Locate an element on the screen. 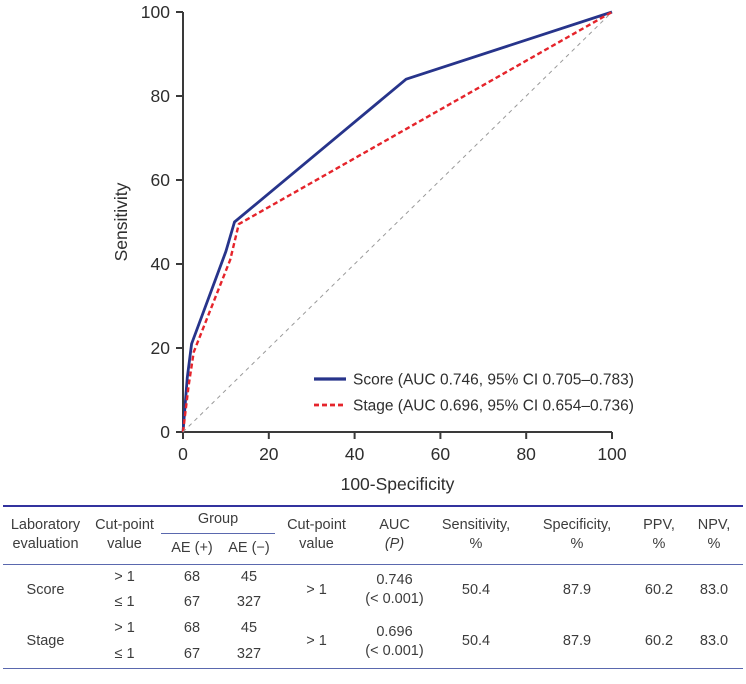  x-axis-title: 100-Specificity is located at coordinates (398, 484).